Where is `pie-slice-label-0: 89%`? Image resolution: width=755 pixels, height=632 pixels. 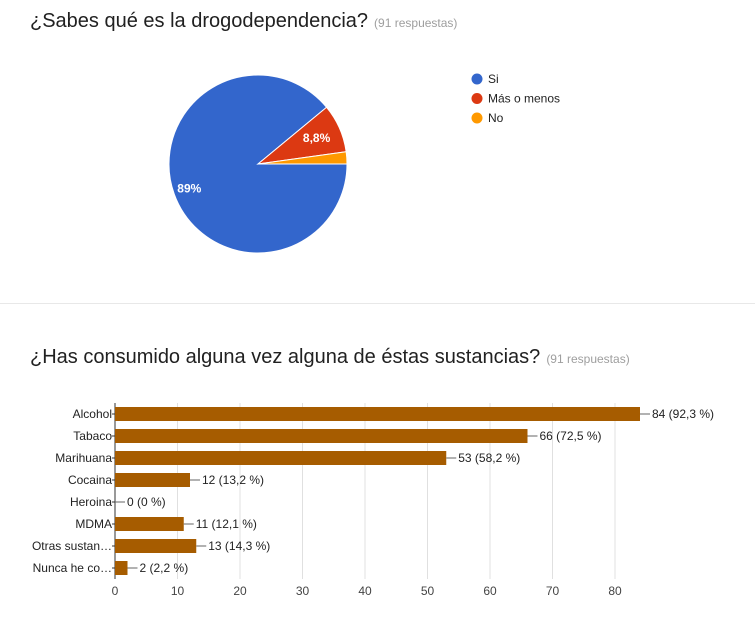 pie-slice-label-0: 89% is located at coordinates (189, 189).